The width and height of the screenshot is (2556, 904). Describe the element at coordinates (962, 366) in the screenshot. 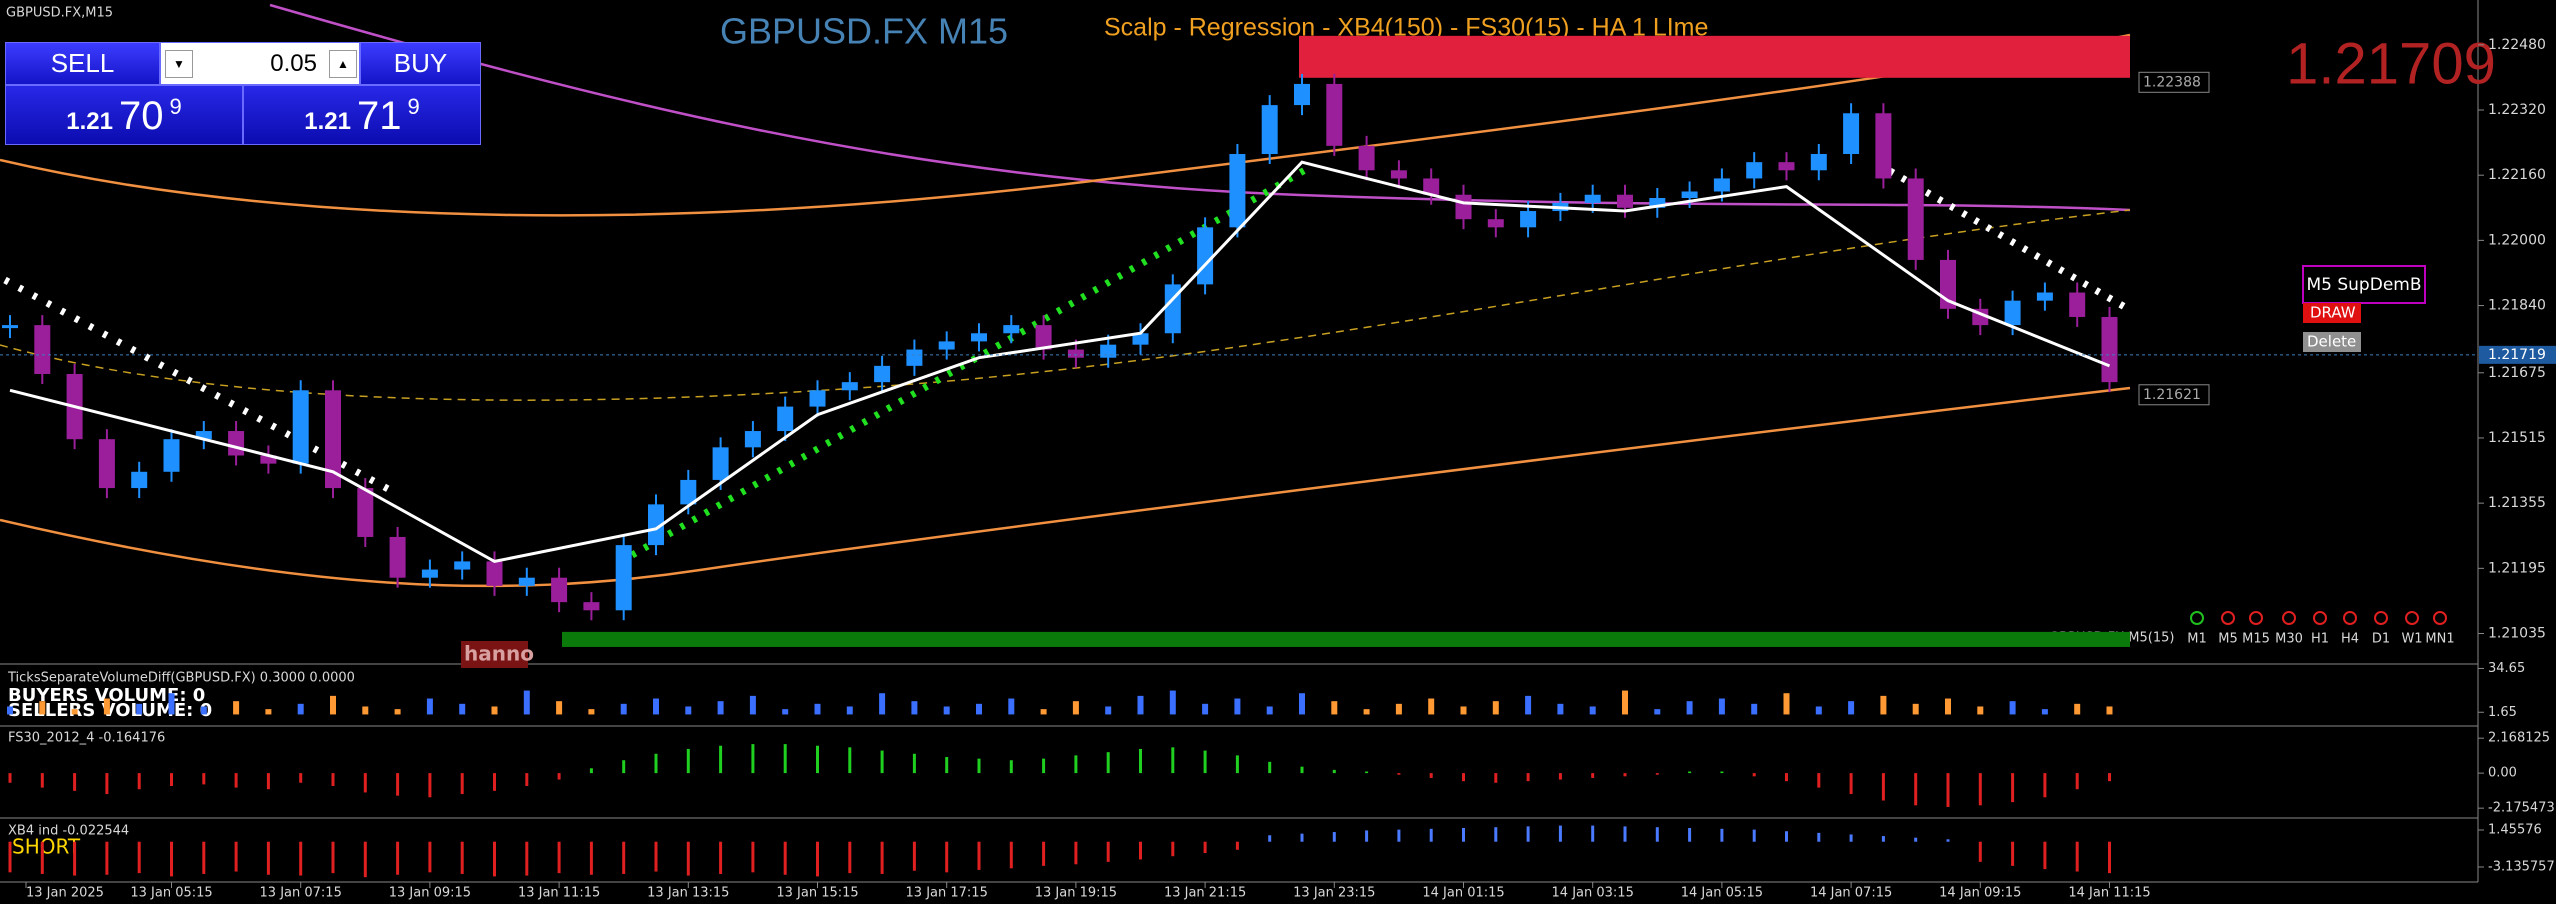

I see `ha-up-steps` at that location.